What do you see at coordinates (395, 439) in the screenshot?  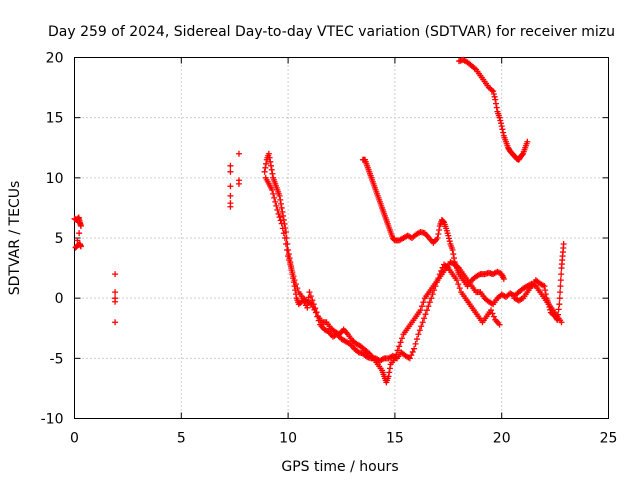 I see `x-tick-label: 15` at bounding box center [395, 439].